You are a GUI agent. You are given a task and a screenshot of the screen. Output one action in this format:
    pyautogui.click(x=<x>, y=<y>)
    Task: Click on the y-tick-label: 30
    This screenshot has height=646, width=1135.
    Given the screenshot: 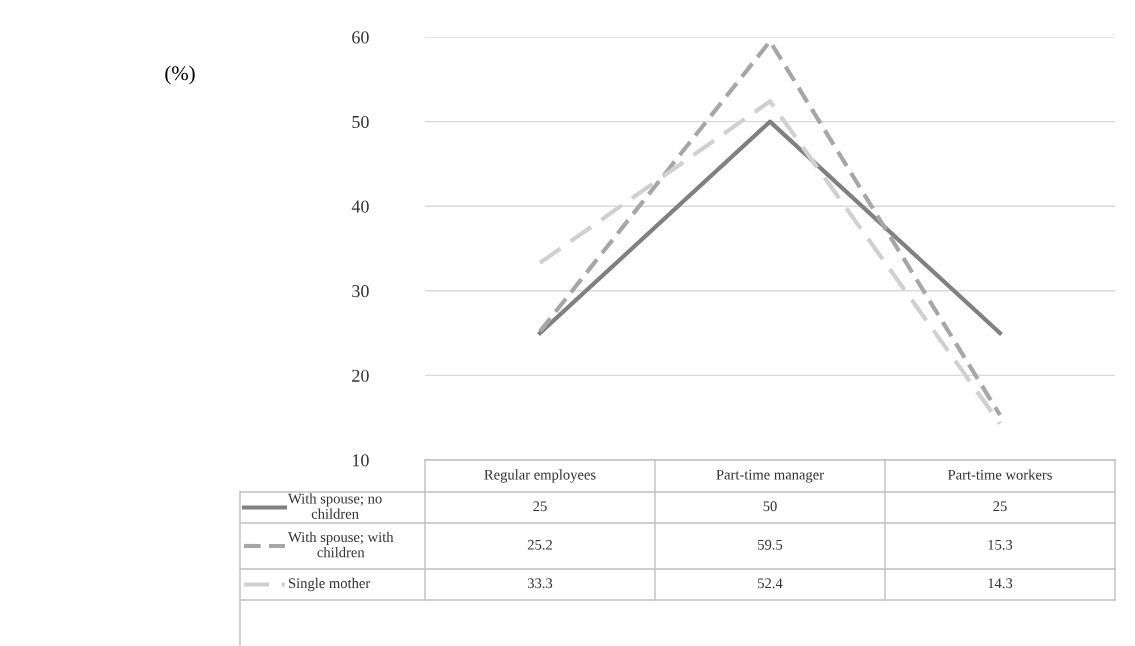 What is the action you would take?
    pyautogui.click(x=360, y=291)
    